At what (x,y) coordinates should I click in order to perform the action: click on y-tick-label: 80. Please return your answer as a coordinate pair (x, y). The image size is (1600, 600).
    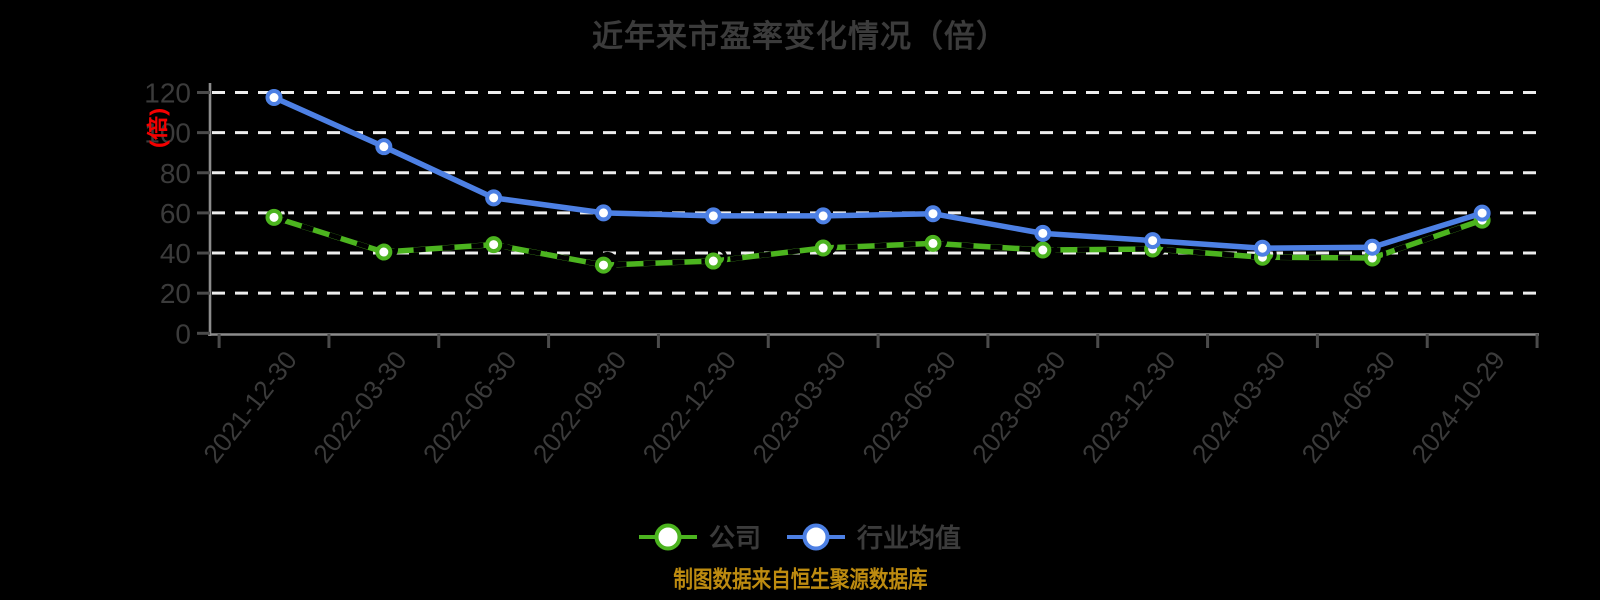
    Looking at the image, I should click on (175, 173).